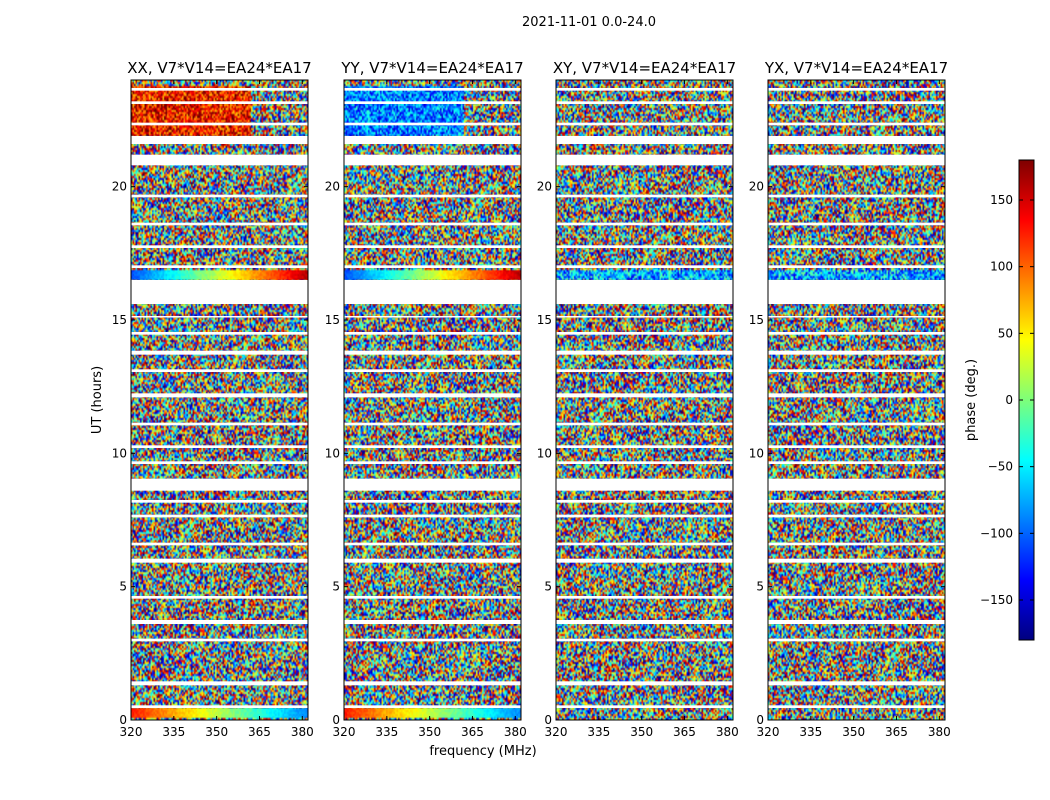 Image resolution: width=1050 pixels, height=800 pixels. What do you see at coordinates (1007, 400) in the screenshot?
I see `colorbar-ticks: 150 100 50 0 −50 −100 −150` at bounding box center [1007, 400].